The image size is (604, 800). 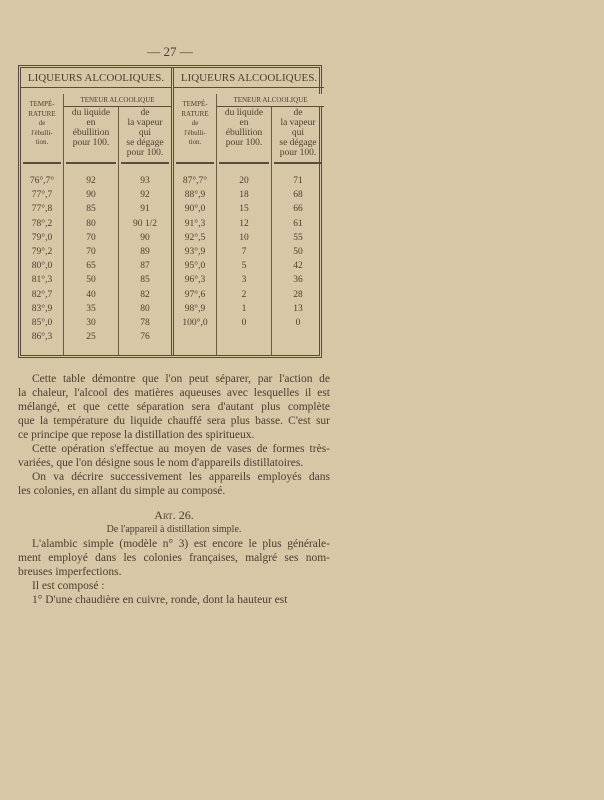 What do you see at coordinates (91, 254) in the screenshot?
I see `column-values: 92 90 85 80 70 70 65 50 40 35 30 25` at bounding box center [91, 254].